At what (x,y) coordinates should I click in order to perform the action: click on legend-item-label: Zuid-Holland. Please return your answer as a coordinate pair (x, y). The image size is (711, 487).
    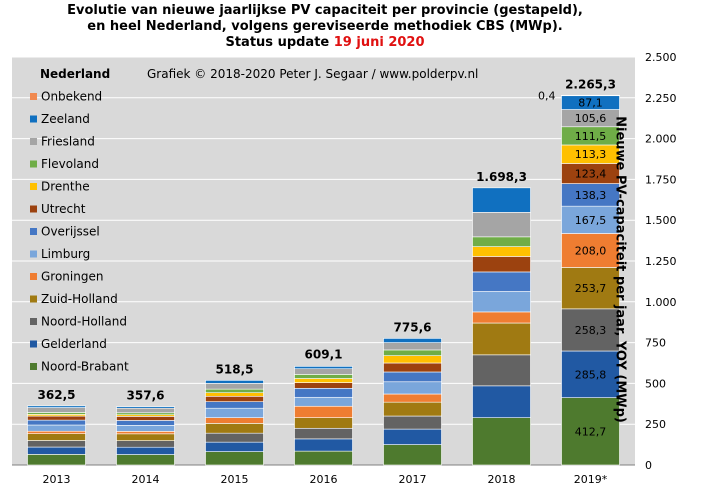
    Looking at the image, I should click on (79, 299).